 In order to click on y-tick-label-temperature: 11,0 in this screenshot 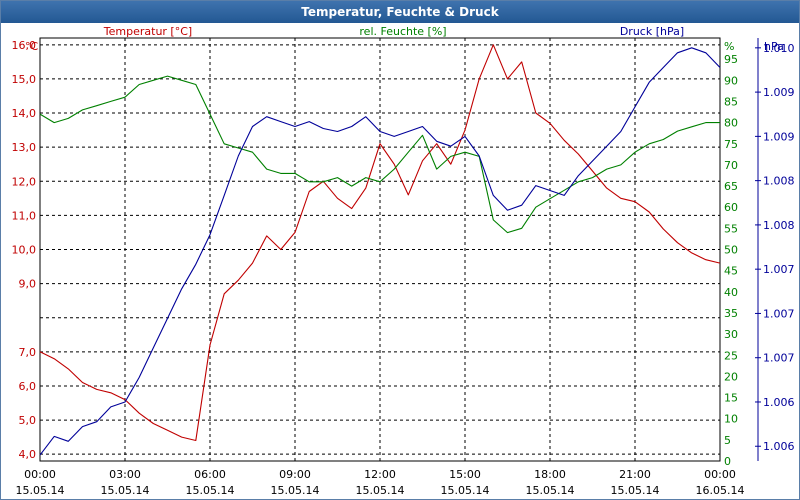, I will do `click(24, 215)`.